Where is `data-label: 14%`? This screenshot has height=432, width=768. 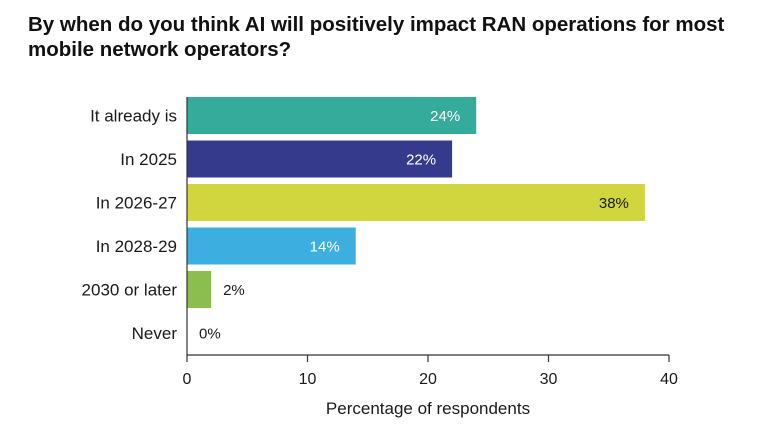
data-label: 14% is located at coordinates (325, 247).